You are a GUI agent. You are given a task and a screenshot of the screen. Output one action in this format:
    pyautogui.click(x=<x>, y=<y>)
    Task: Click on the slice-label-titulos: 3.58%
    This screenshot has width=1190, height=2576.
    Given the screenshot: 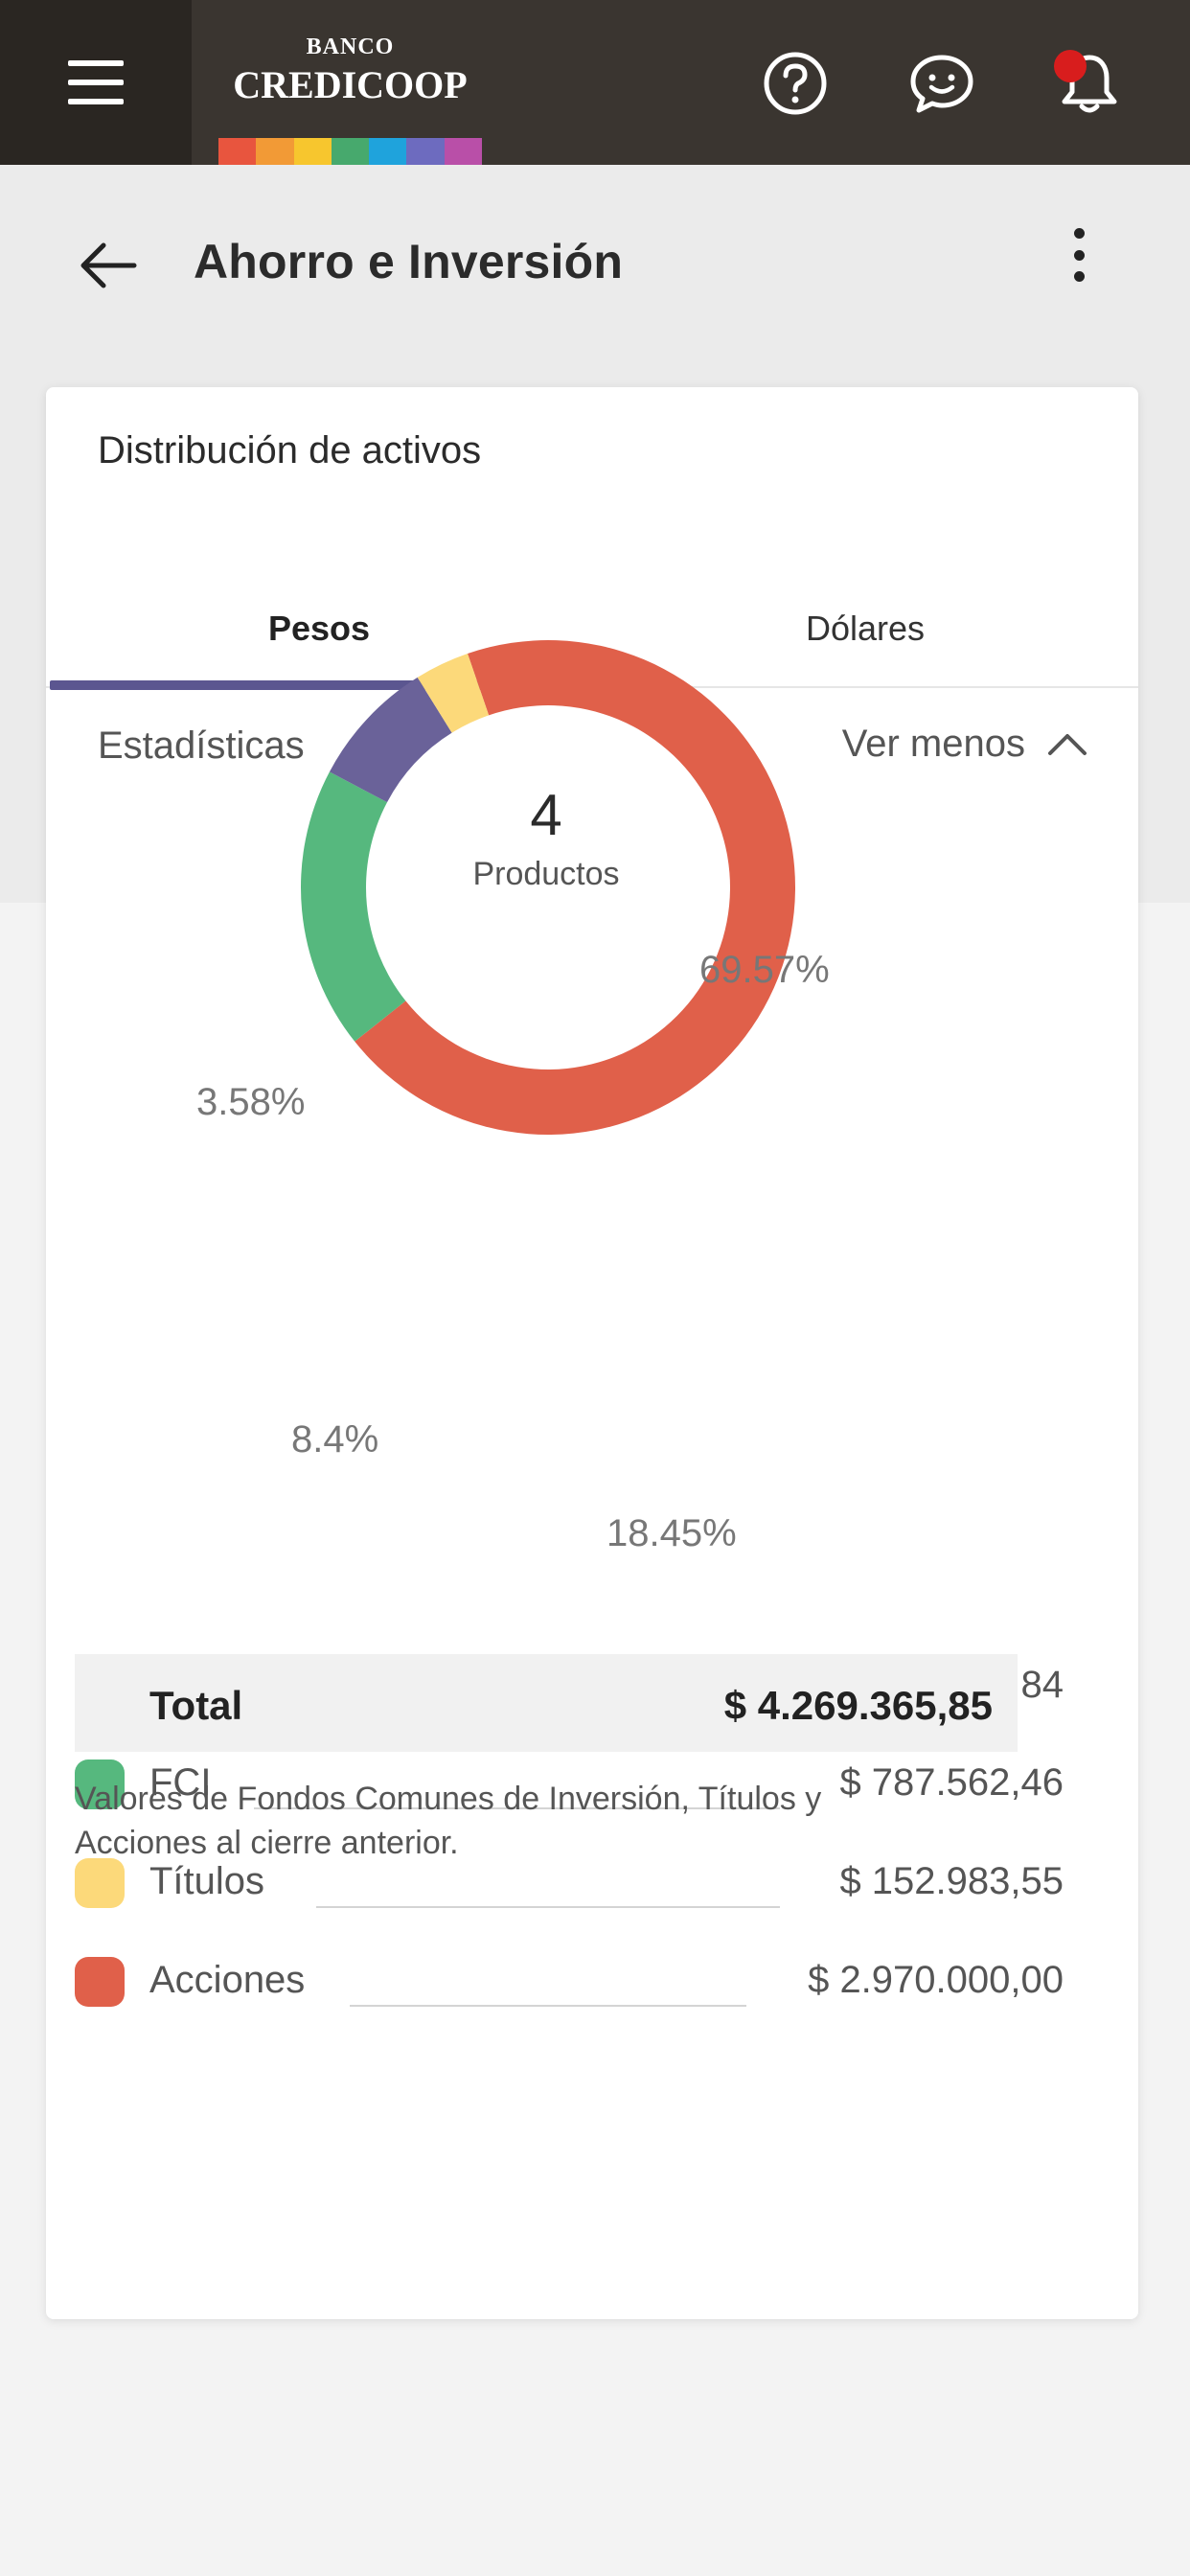 What is the action you would take?
    pyautogui.click(x=251, y=1102)
    